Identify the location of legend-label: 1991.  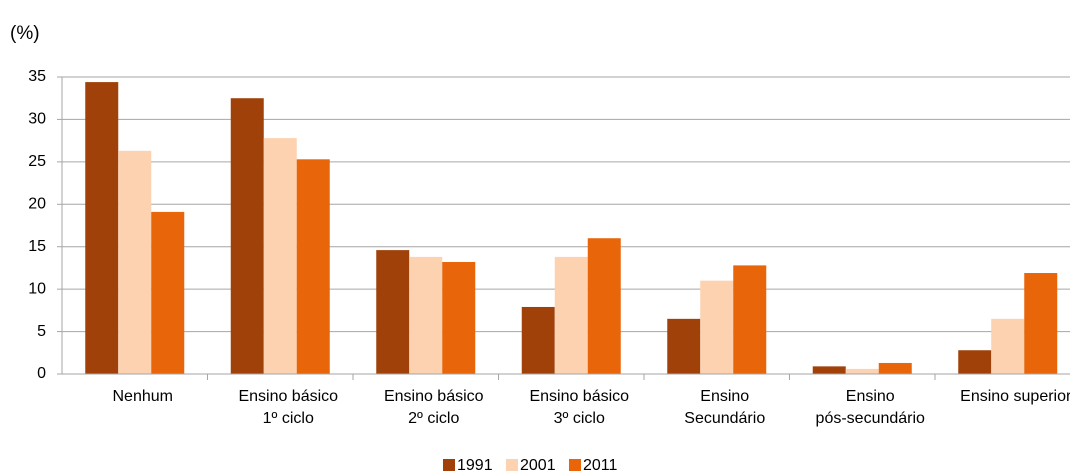
(475, 465).